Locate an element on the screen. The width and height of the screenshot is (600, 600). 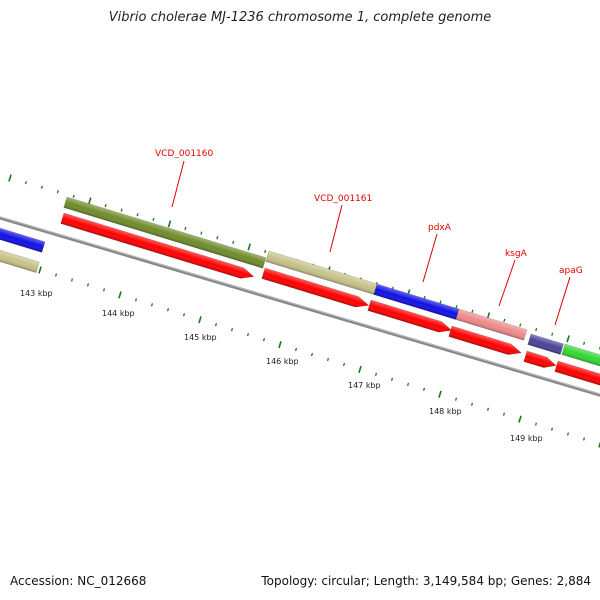
leader-ksga is located at coordinates (507, 283).